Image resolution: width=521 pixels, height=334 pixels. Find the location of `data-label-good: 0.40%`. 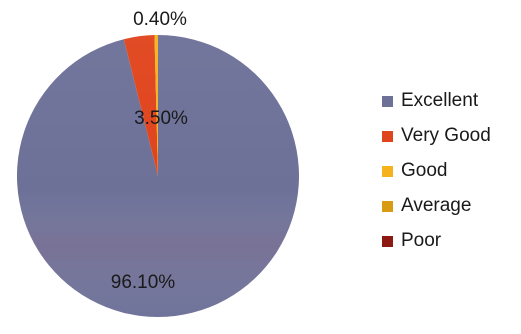

data-label-good: 0.40% is located at coordinates (160, 19).